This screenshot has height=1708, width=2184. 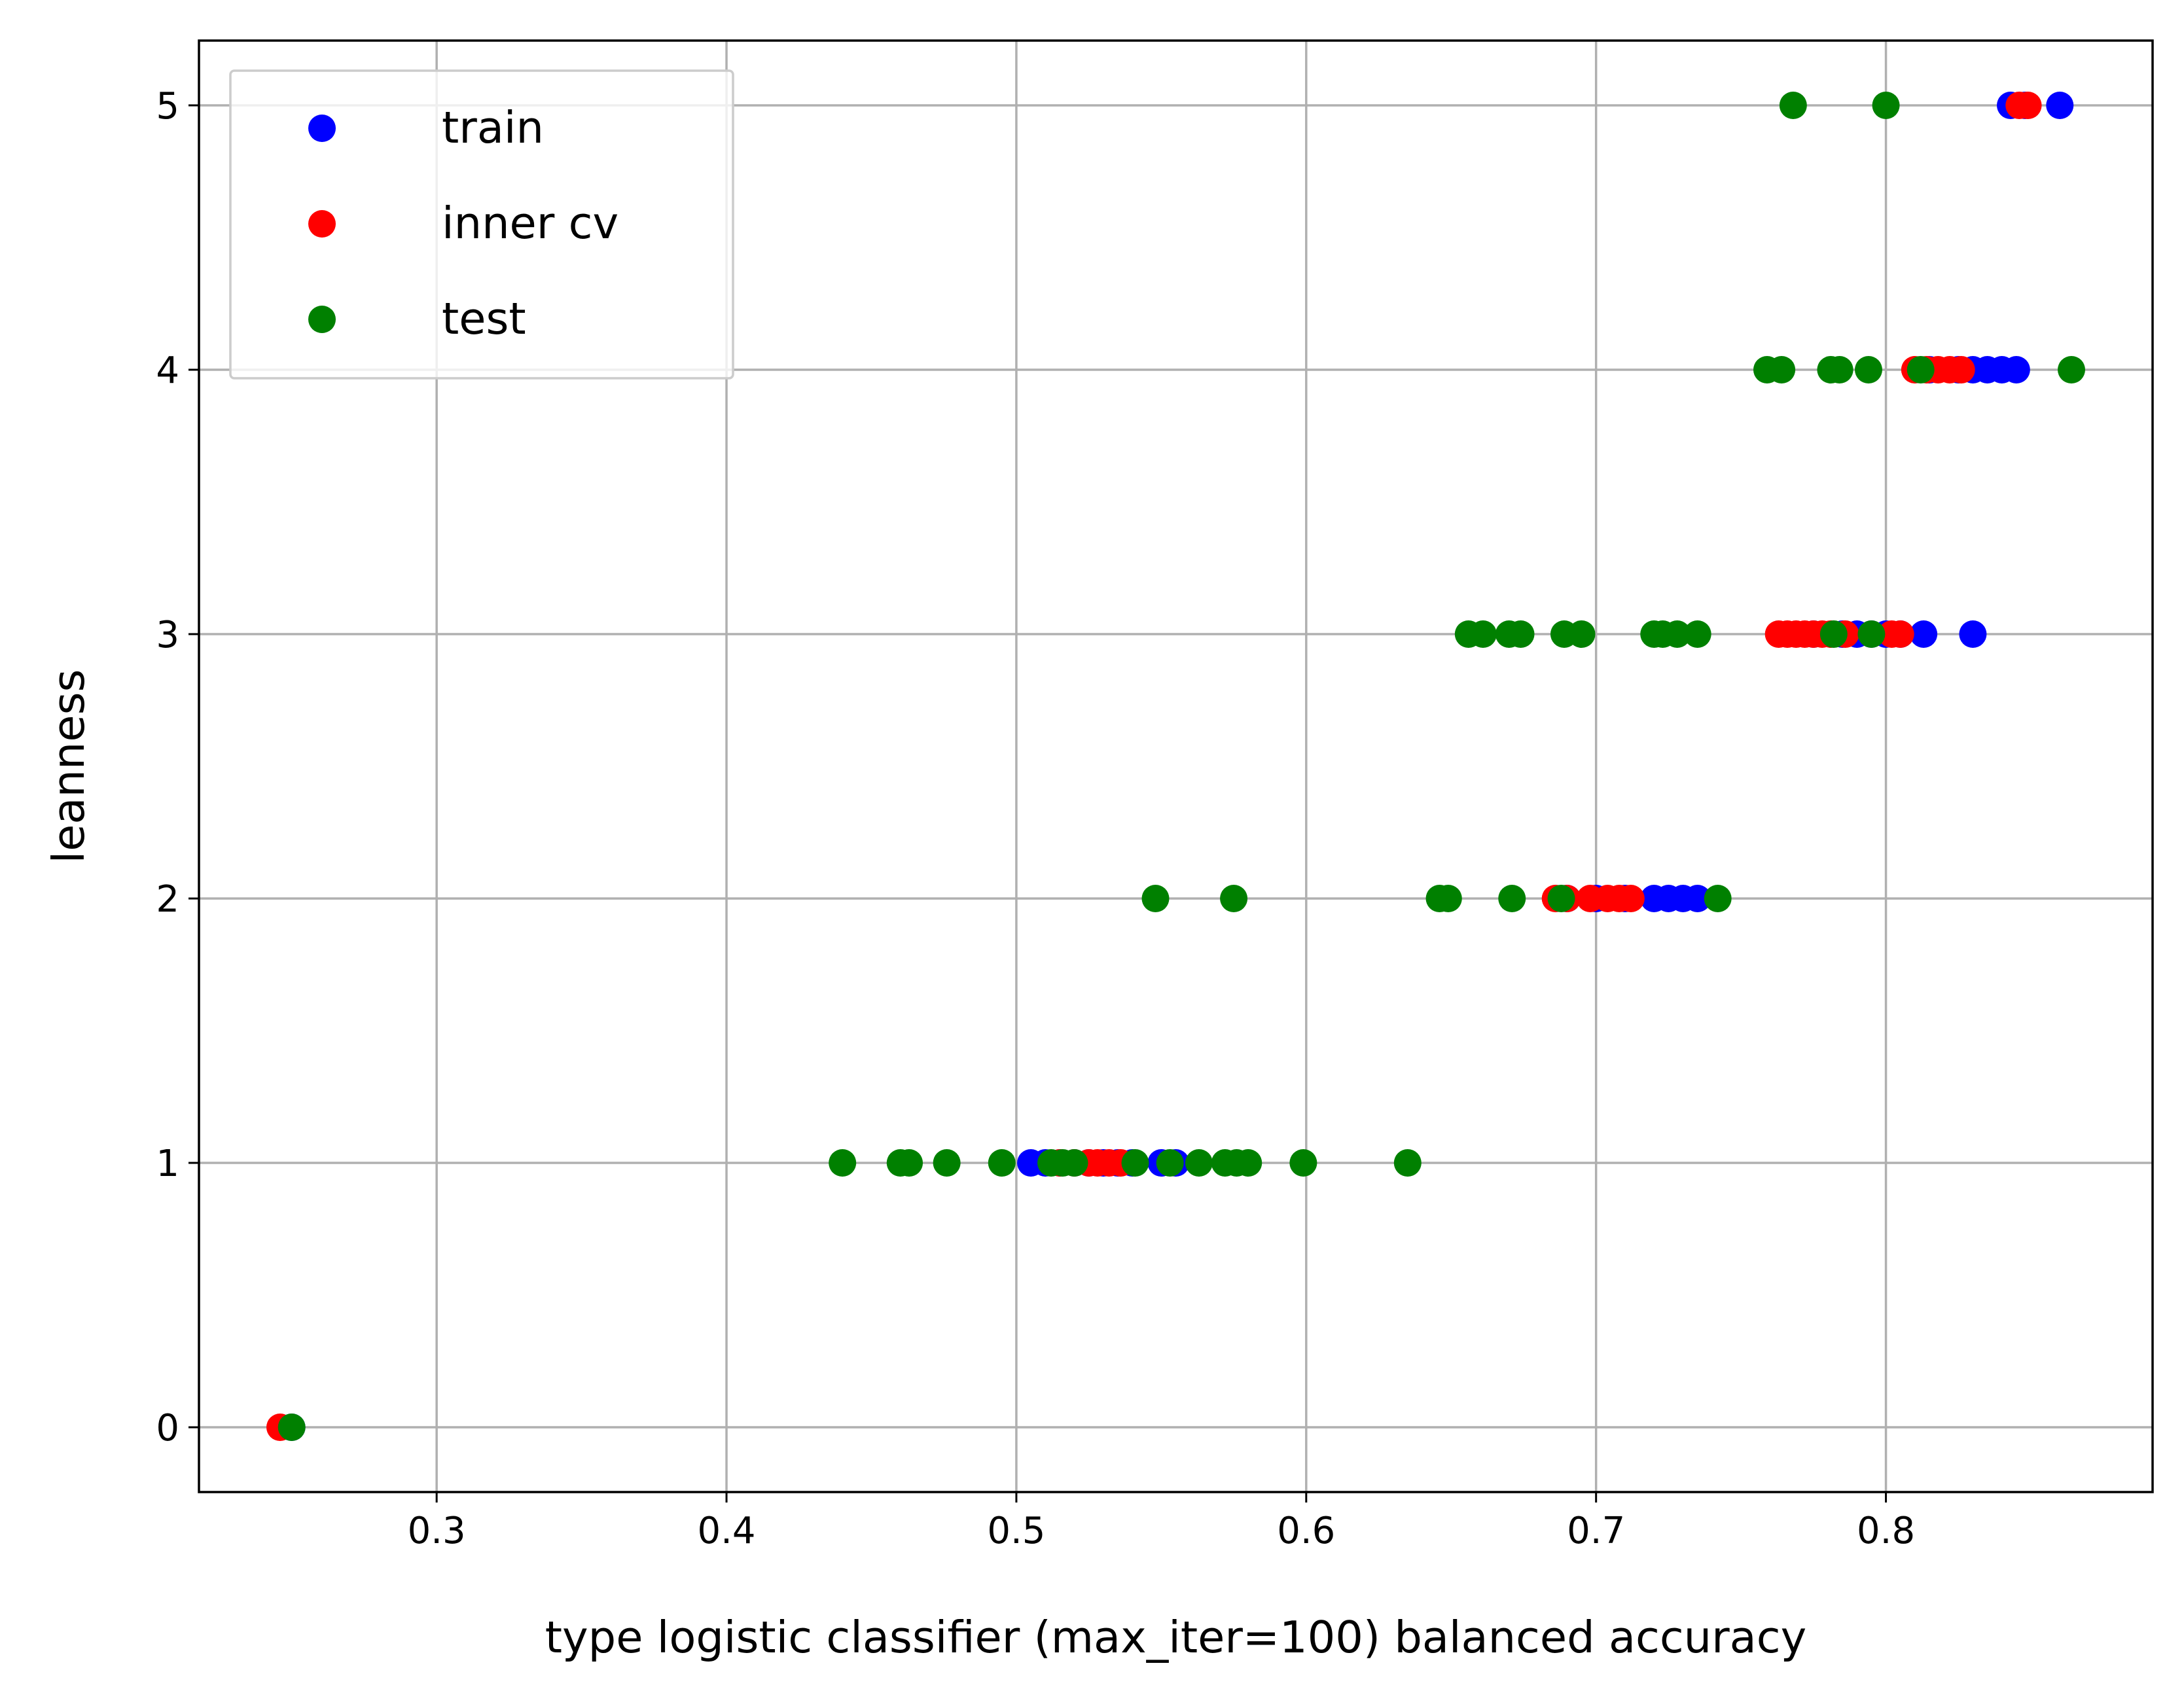 I want to click on legend-label-train: train, so click(x=493, y=127).